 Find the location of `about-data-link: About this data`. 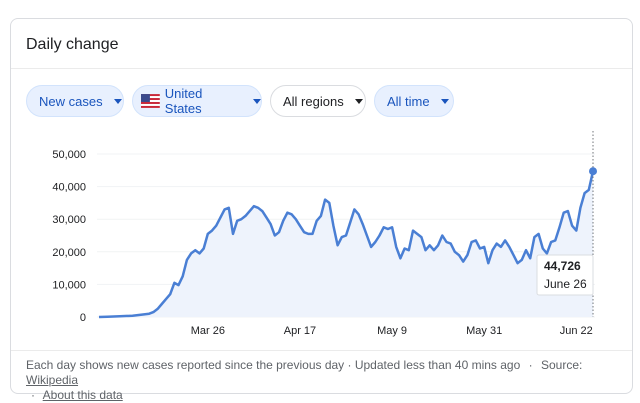

about-data-link: About this data is located at coordinates (82, 395).